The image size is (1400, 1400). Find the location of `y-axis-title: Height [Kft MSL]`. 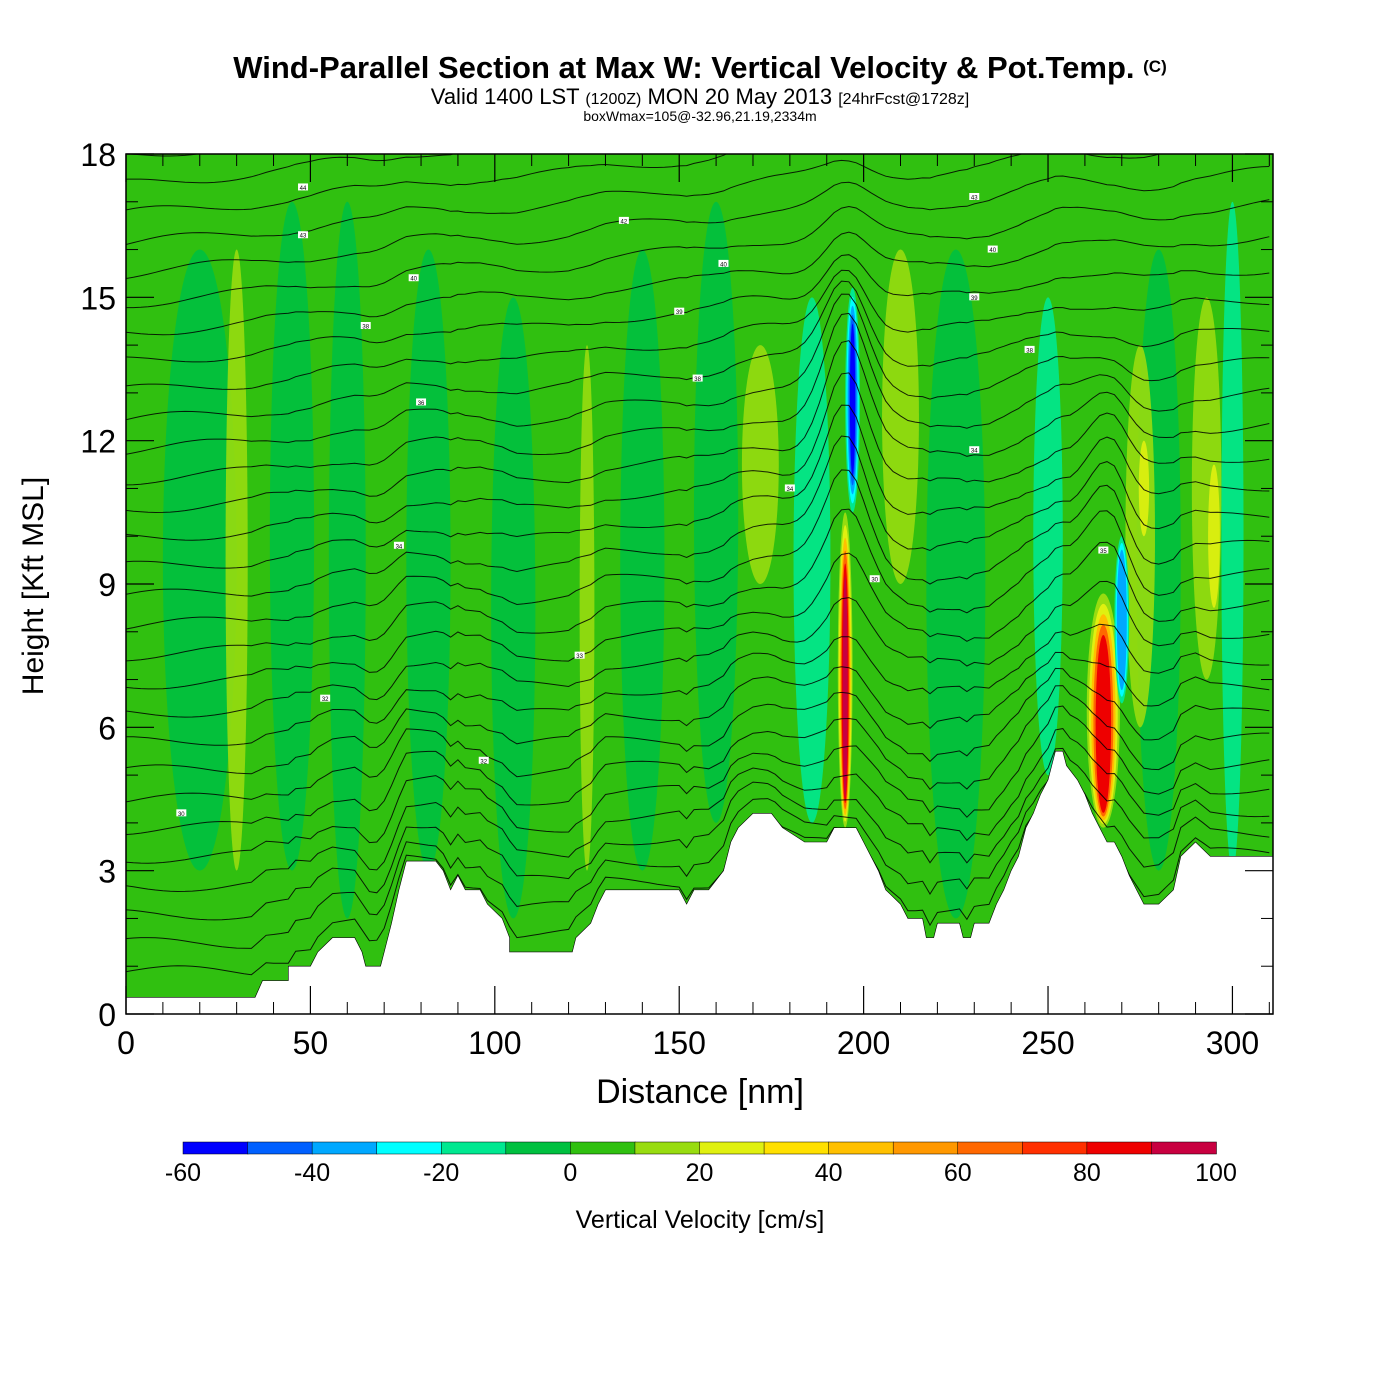

y-axis-title: Height [Kft MSL] is located at coordinates (33, 586).